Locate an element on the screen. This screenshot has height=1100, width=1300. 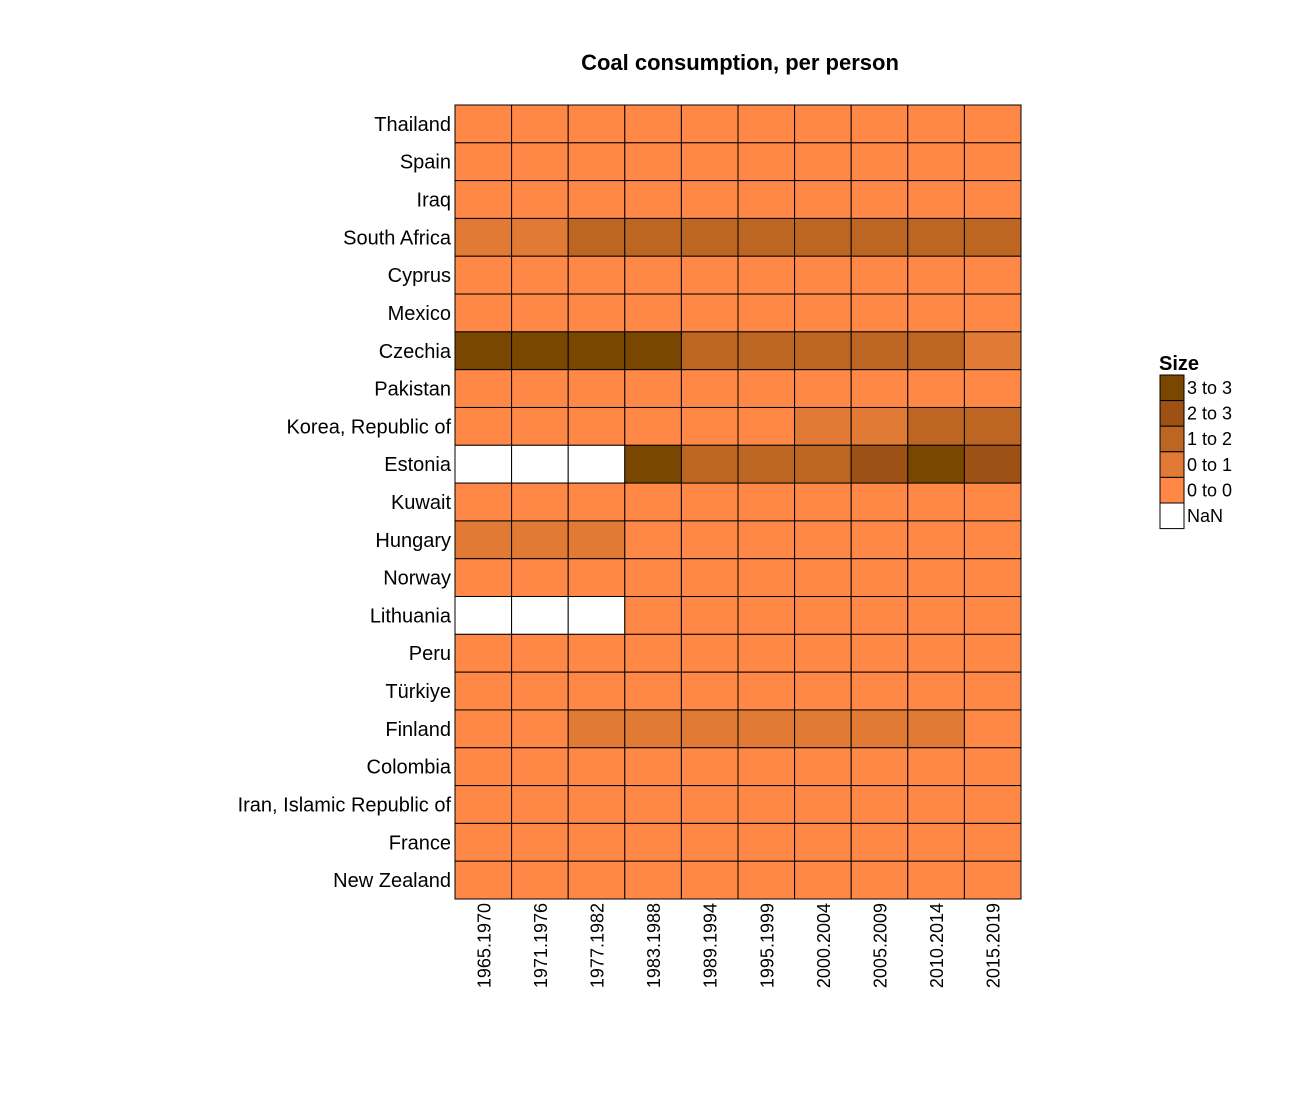
column-label: 2015.2019 is located at coordinates (994, 945).